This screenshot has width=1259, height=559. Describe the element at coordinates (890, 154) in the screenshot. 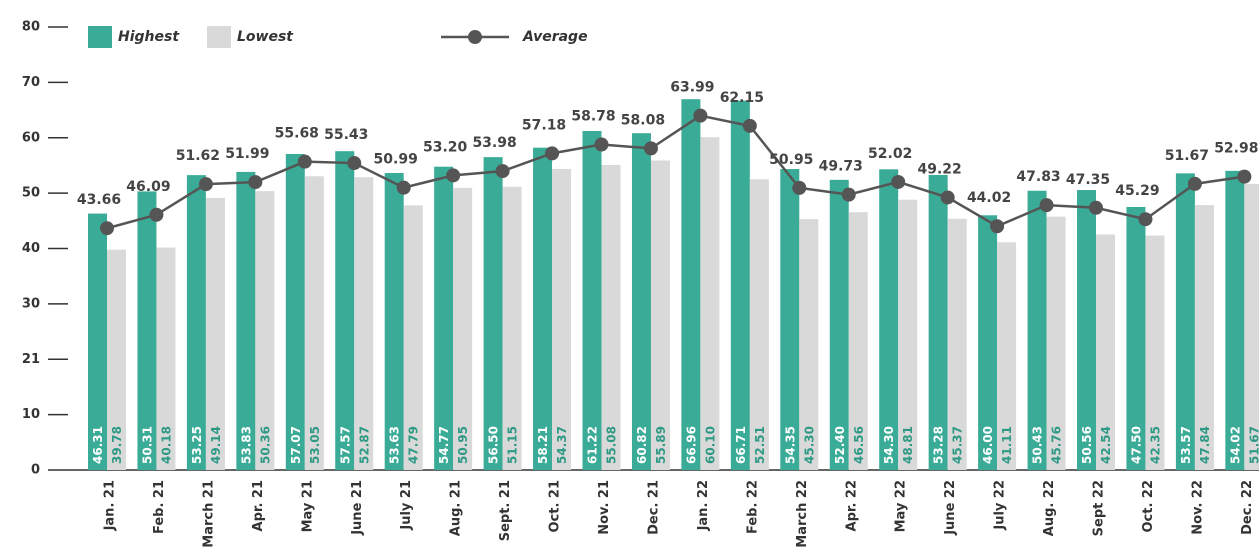

I see `average-value-label: 52.02` at that location.